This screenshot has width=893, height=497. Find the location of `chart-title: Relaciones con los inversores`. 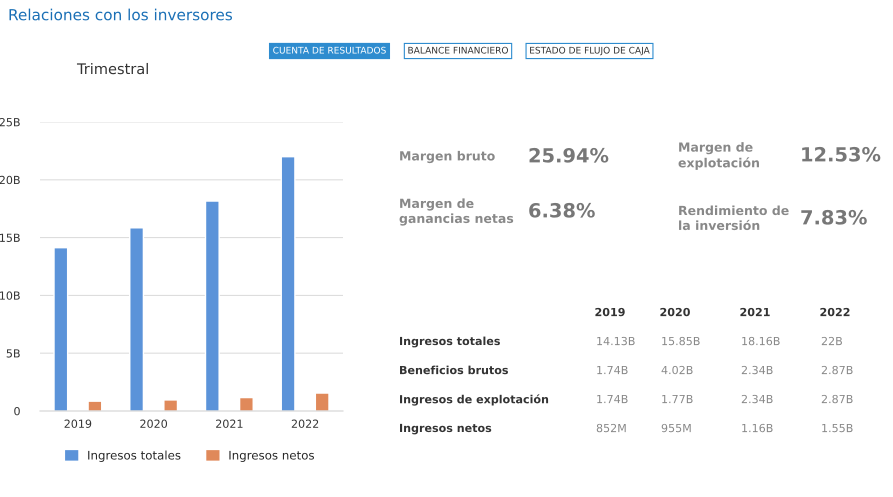

chart-title: Relaciones con los inversores is located at coordinates (121, 14).